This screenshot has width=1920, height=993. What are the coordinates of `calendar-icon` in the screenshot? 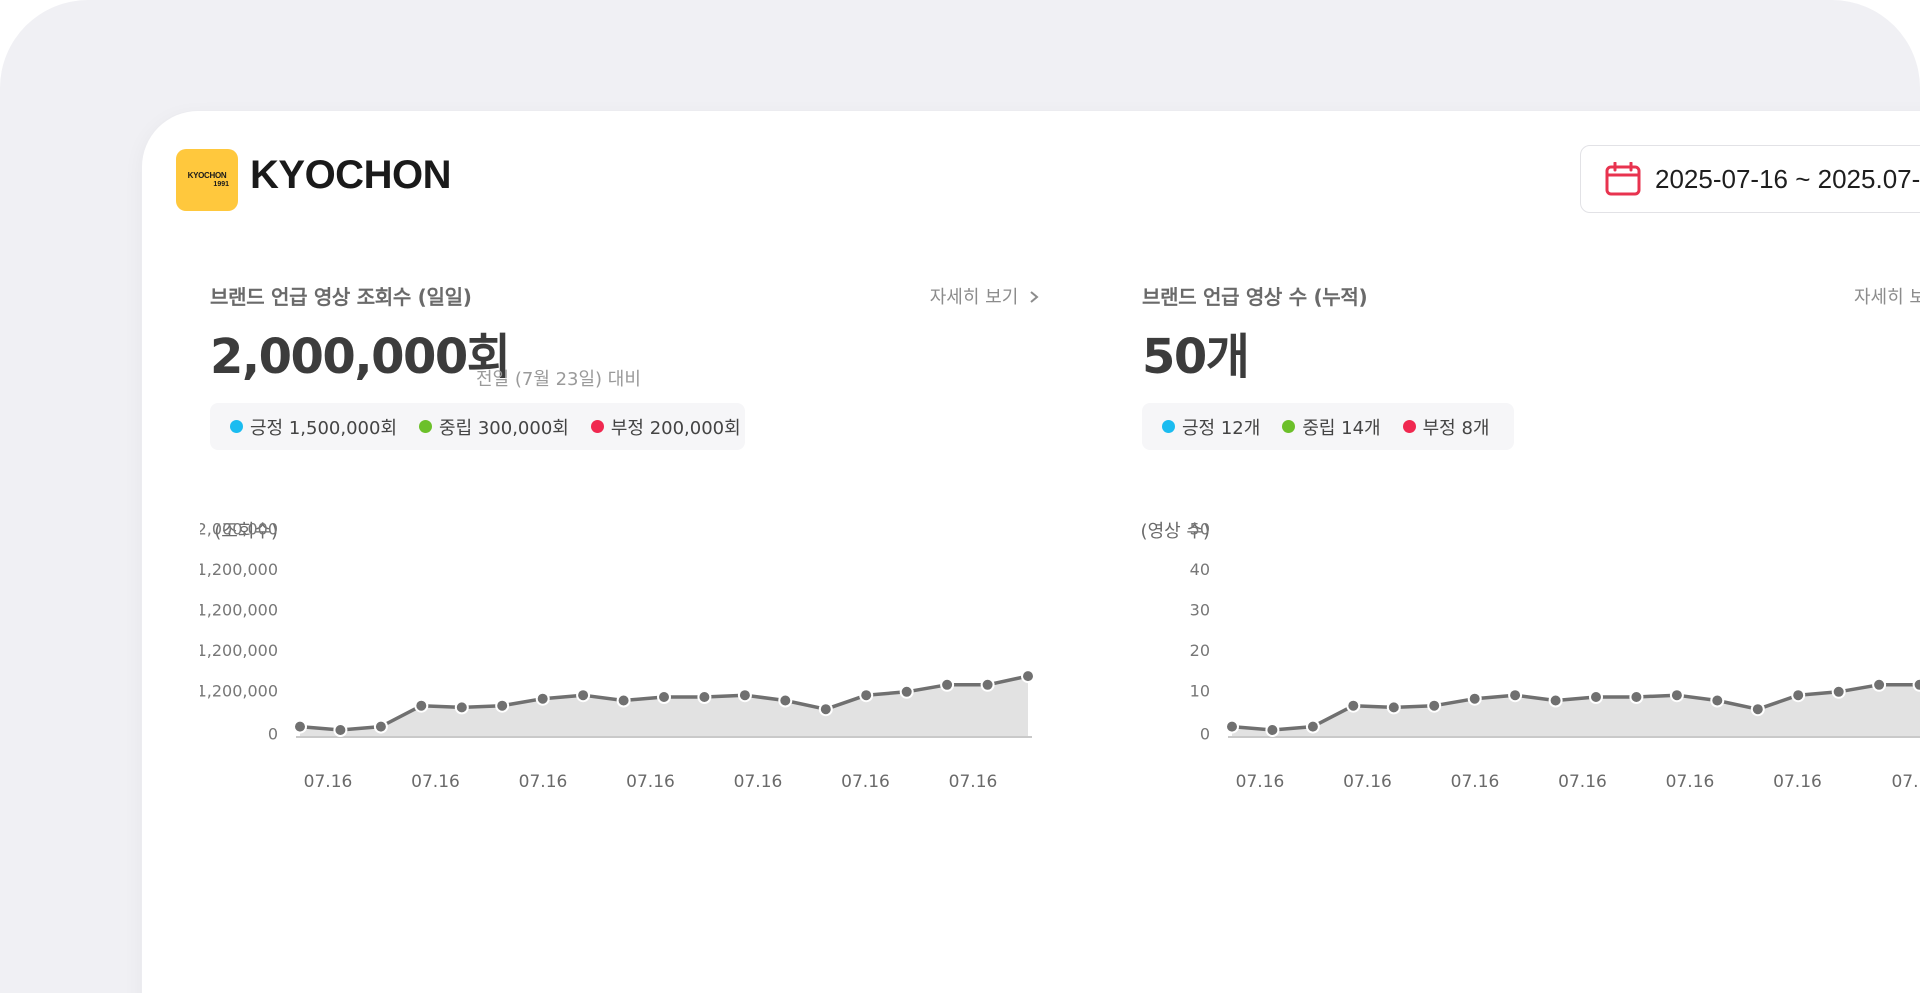 It's located at (1623, 179).